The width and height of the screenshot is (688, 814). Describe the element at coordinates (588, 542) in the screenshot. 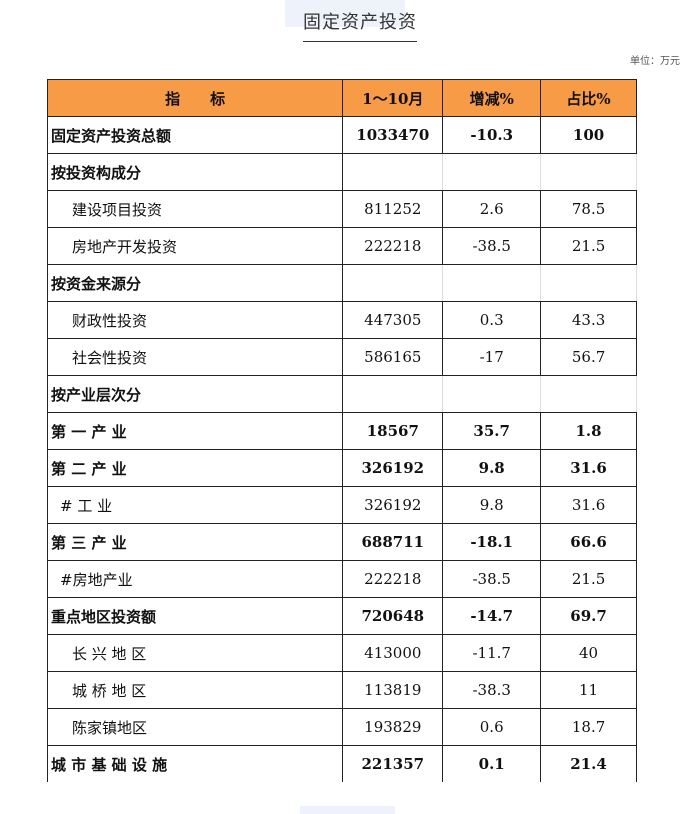

I see `row-share: 66.6` at that location.